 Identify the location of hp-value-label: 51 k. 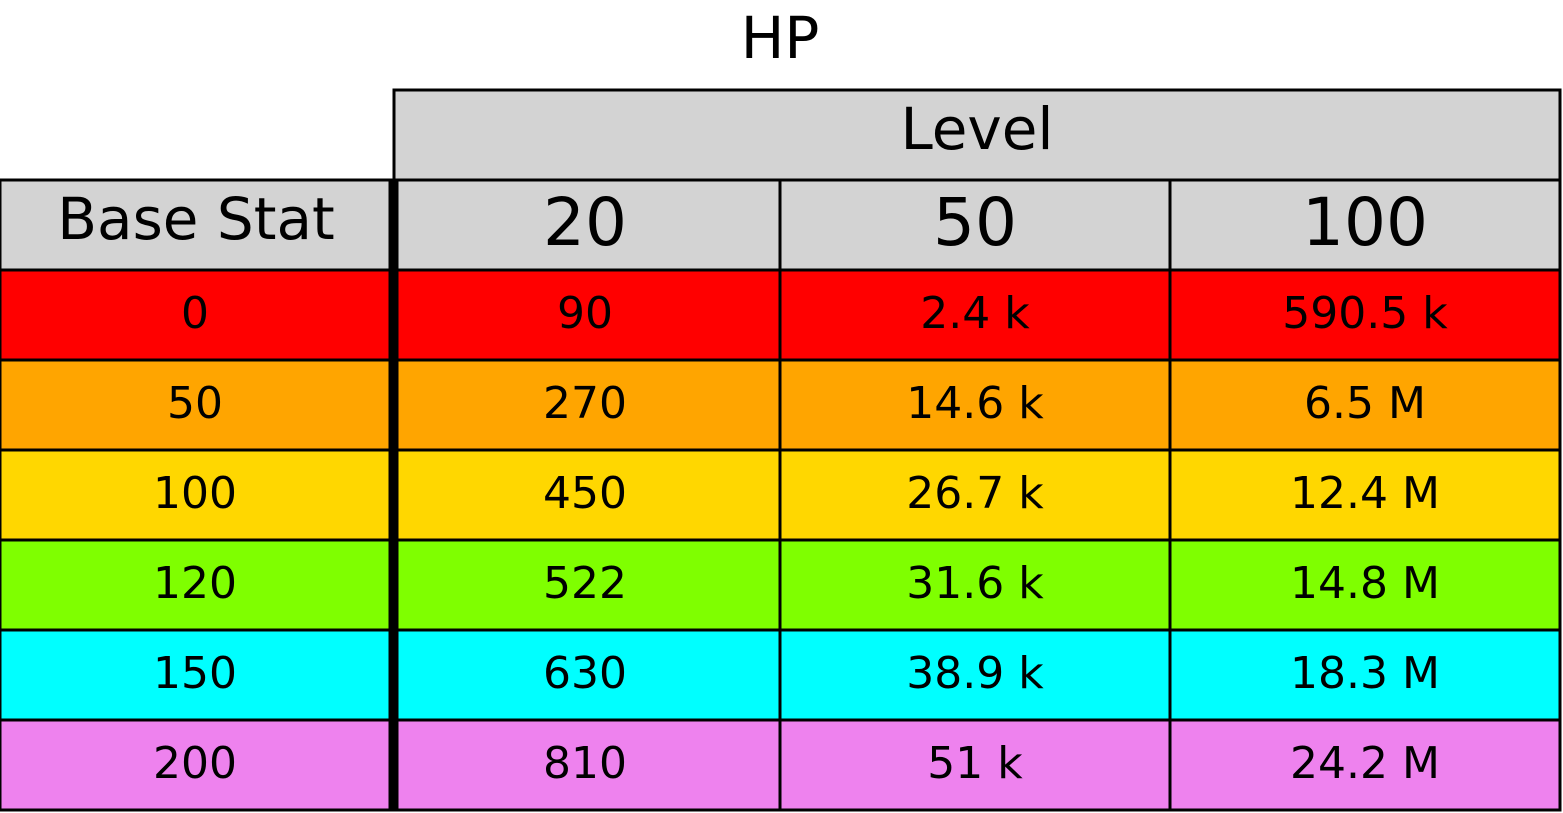
(975, 763).